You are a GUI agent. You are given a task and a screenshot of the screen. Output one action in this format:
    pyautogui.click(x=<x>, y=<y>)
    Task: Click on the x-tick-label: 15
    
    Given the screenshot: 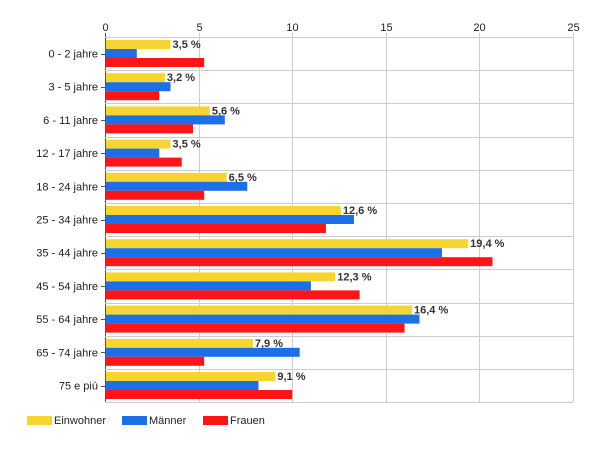 What is the action you would take?
    pyautogui.click(x=386, y=28)
    